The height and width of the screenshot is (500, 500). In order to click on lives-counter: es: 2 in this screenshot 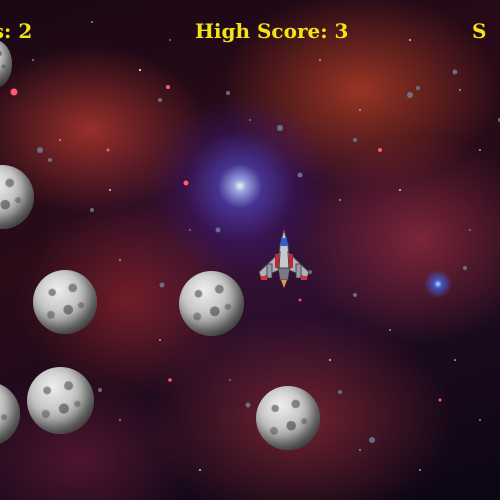, I will do `click(16, 31)`.